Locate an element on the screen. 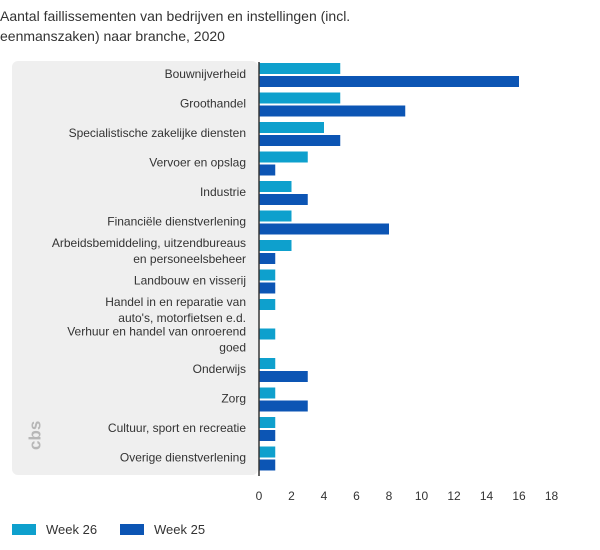  legend-label-week-26: Week 26 is located at coordinates (72, 529).